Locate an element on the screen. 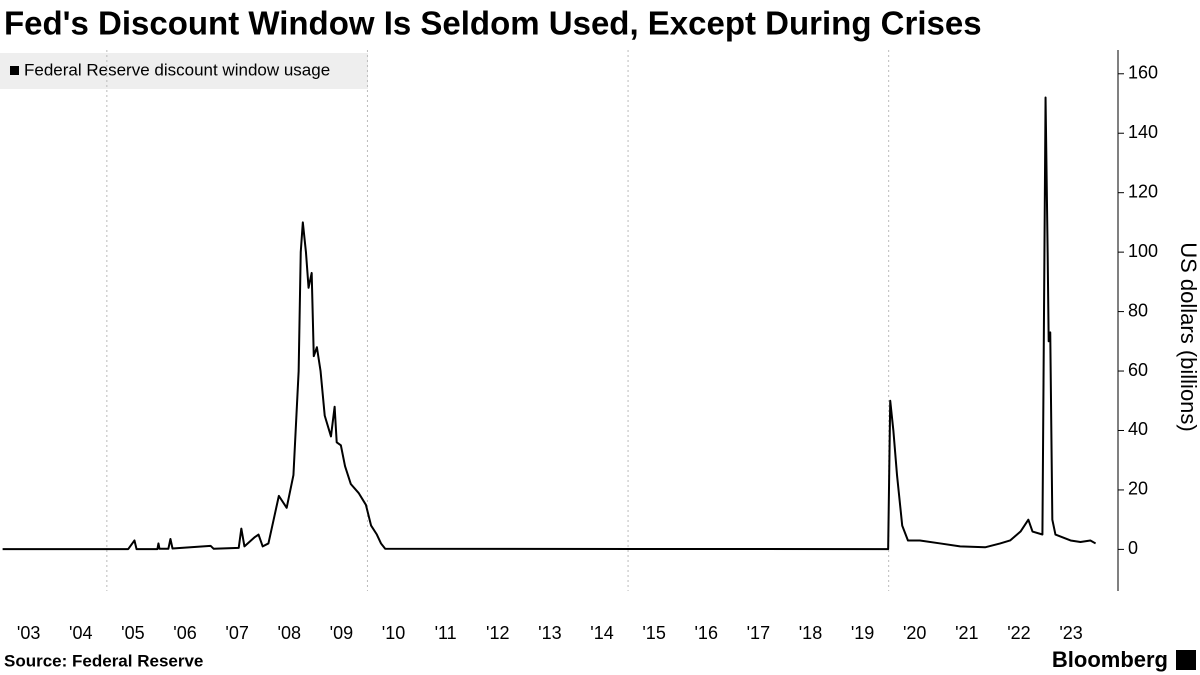 The width and height of the screenshot is (1200, 675). x-tick-label: '19 is located at coordinates (862, 633).